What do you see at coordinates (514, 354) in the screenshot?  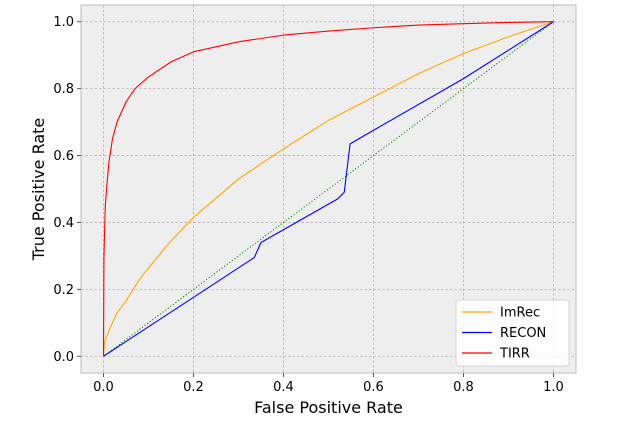 I see `legend-label-tirr: TIRR` at bounding box center [514, 354].